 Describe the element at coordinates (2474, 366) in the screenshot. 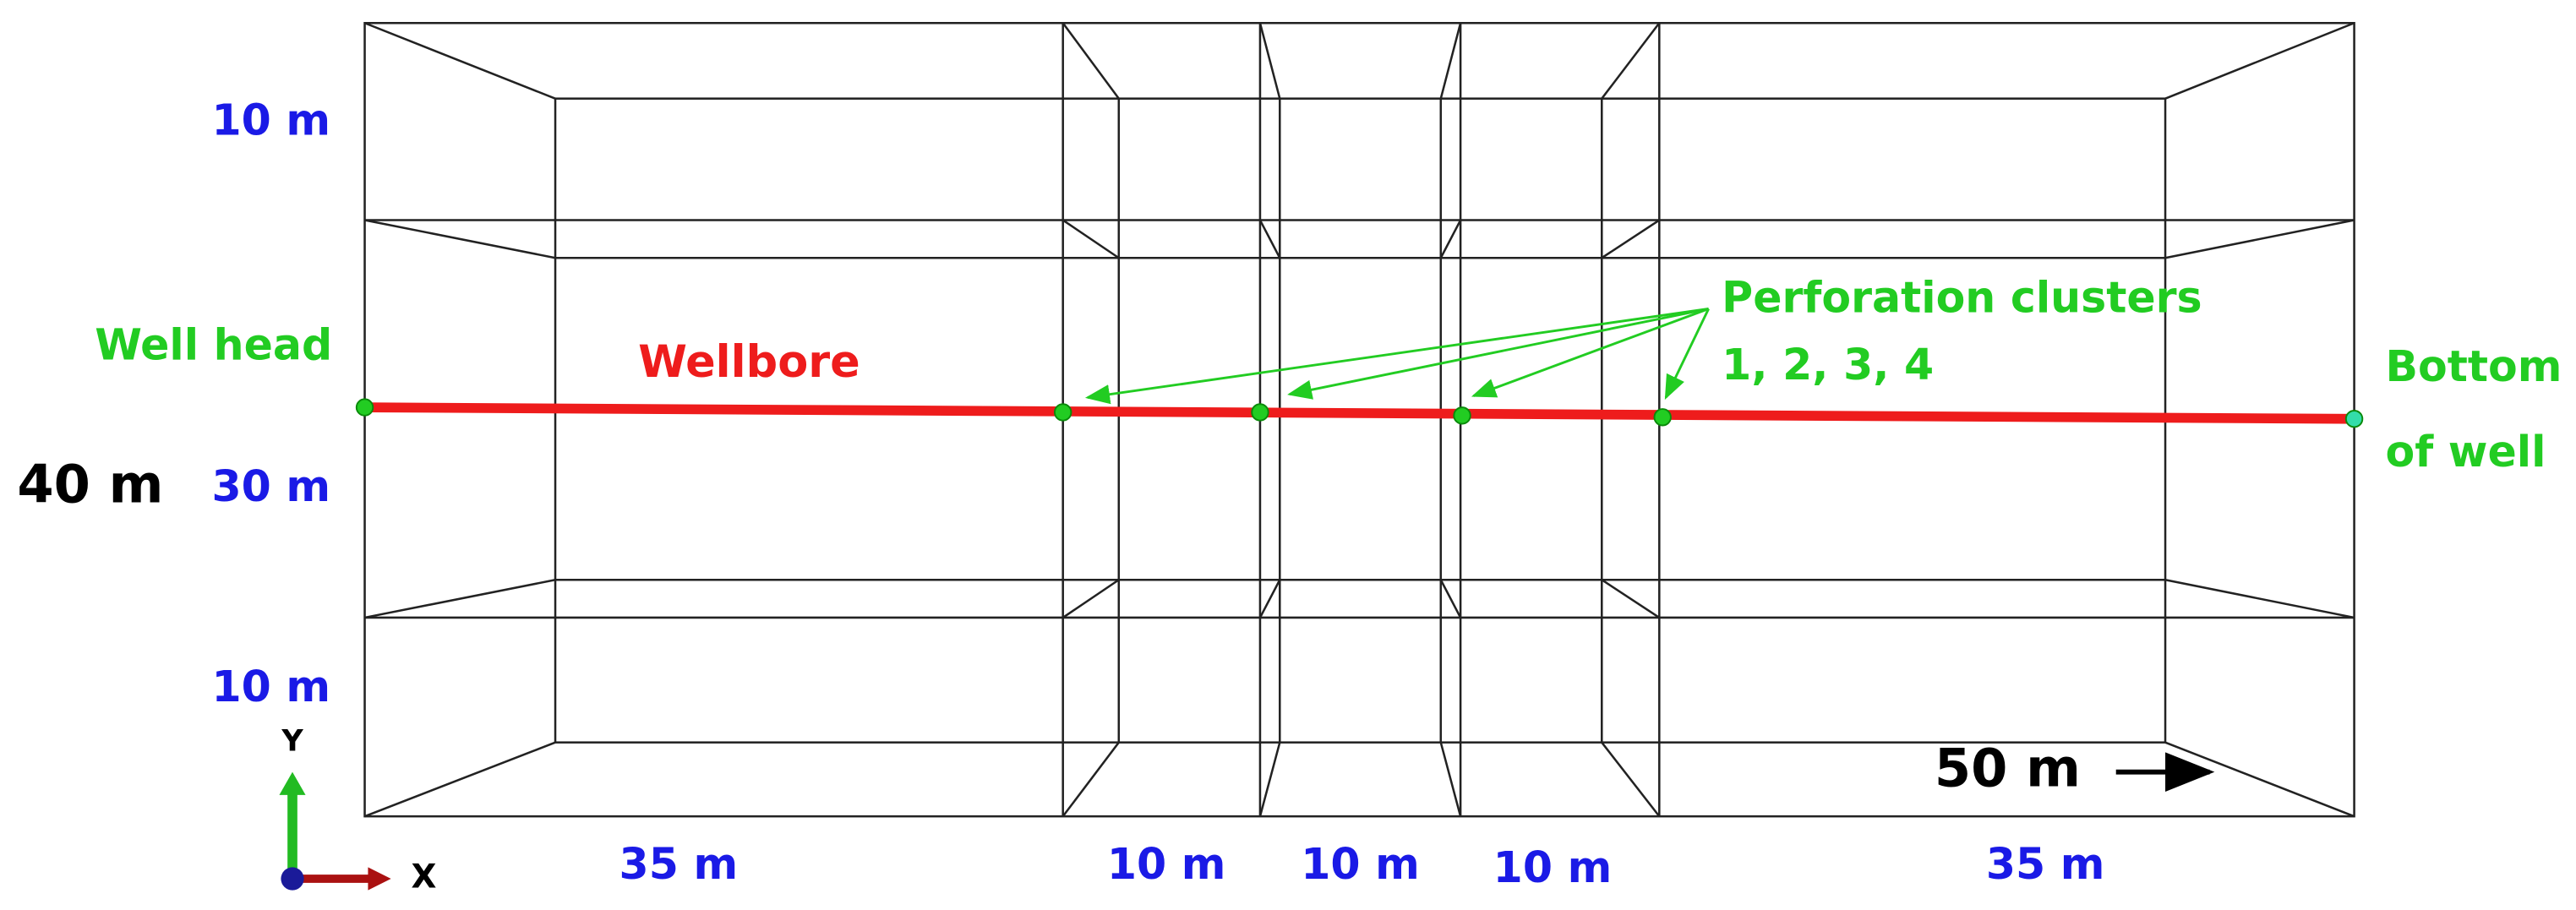

I see `bottom-label: Bottom` at that location.